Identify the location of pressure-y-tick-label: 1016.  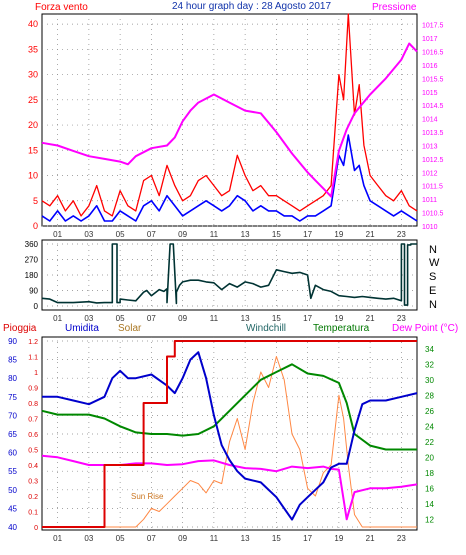
(430, 66).